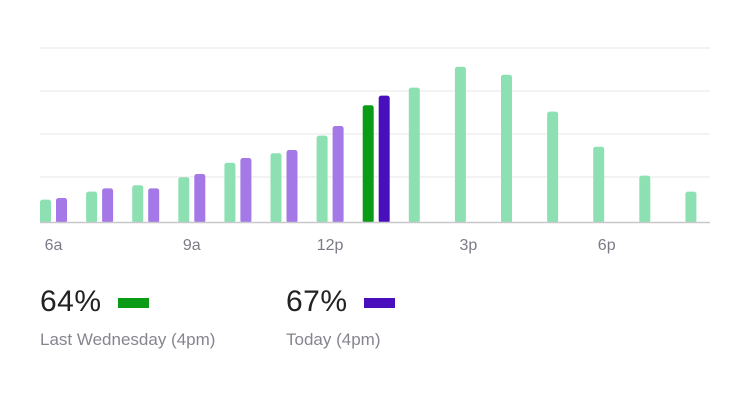 The width and height of the screenshot is (750, 400). Describe the element at coordinates (553, 167) in the screenshot. I see `bar-last-wednesday-5p` at that location.